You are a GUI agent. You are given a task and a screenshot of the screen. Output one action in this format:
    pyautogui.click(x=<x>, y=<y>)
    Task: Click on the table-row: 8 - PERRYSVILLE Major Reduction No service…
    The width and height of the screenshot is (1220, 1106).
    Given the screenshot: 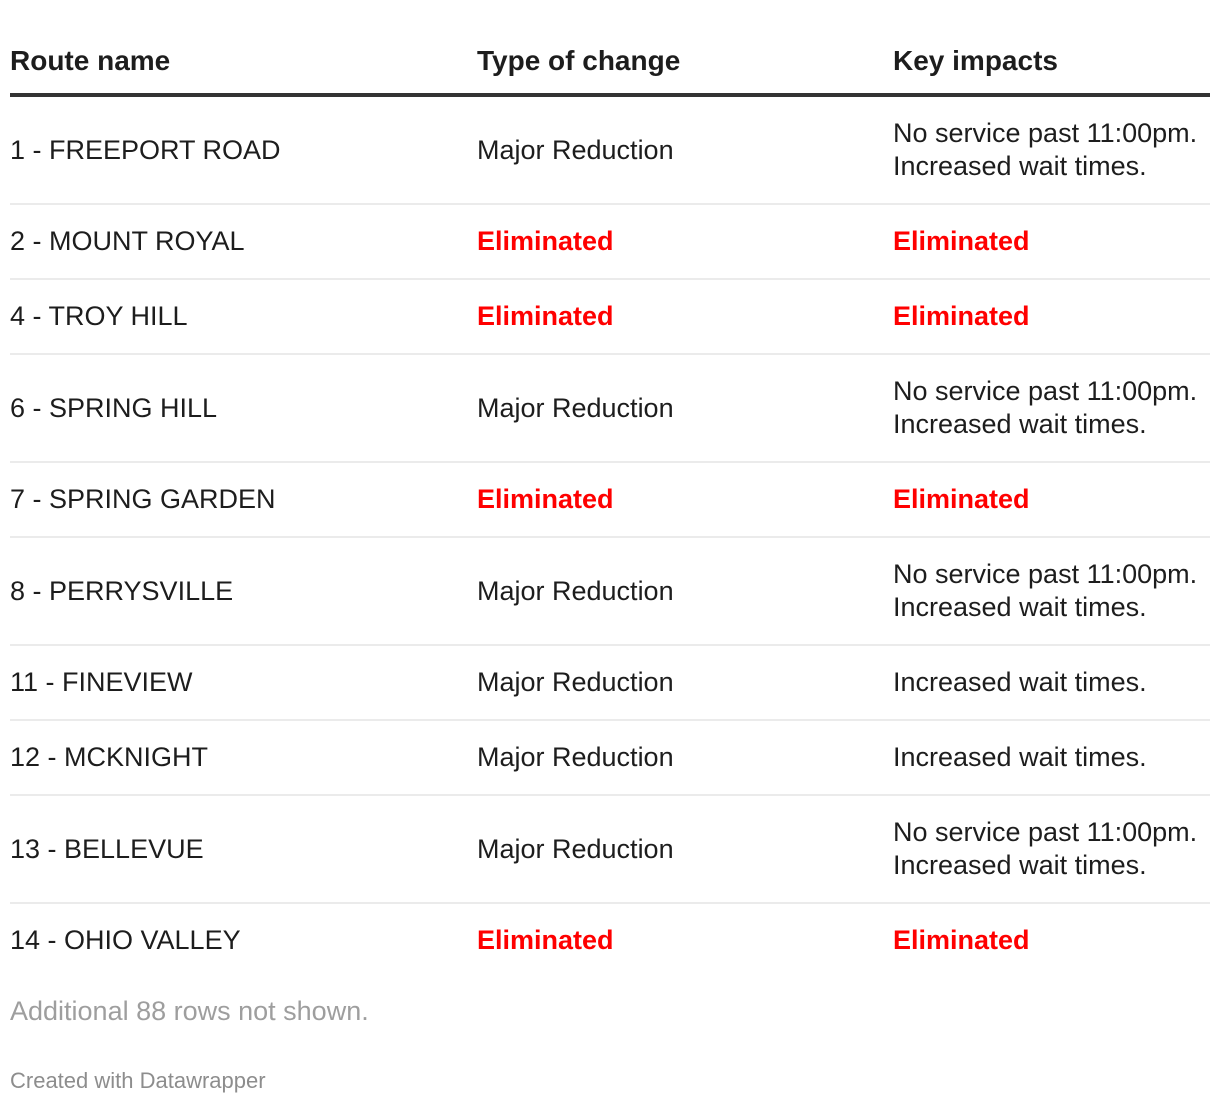 What is the action you would take?
    pyautogui.click(x=610, y=591)
    